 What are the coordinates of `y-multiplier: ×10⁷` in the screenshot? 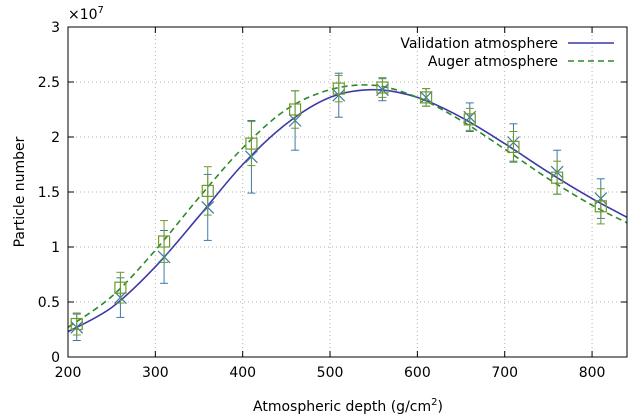 It's located at (86, 14).